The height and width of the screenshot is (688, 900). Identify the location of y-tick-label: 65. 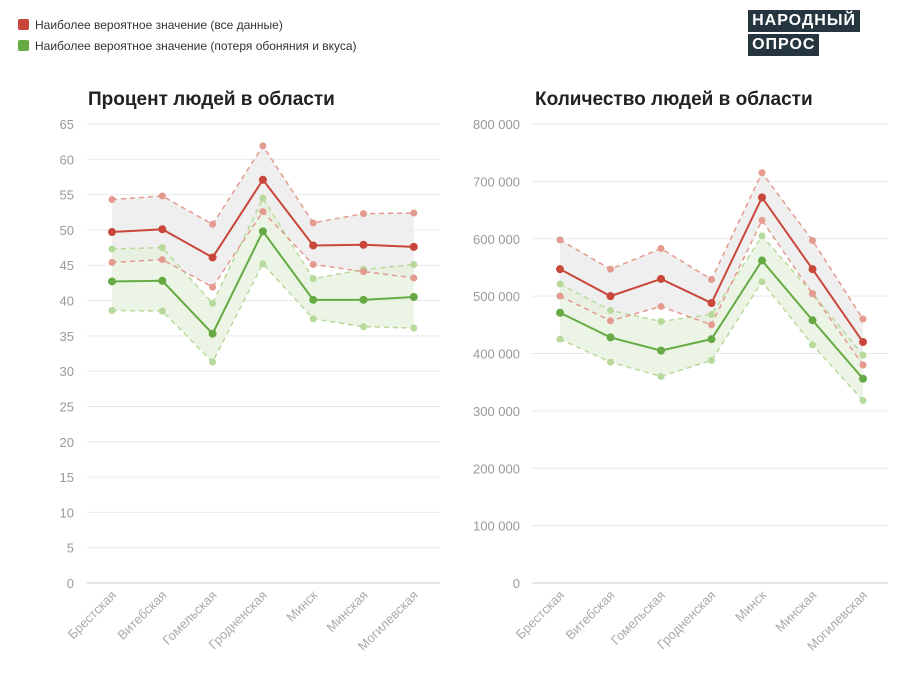
(67, 124).